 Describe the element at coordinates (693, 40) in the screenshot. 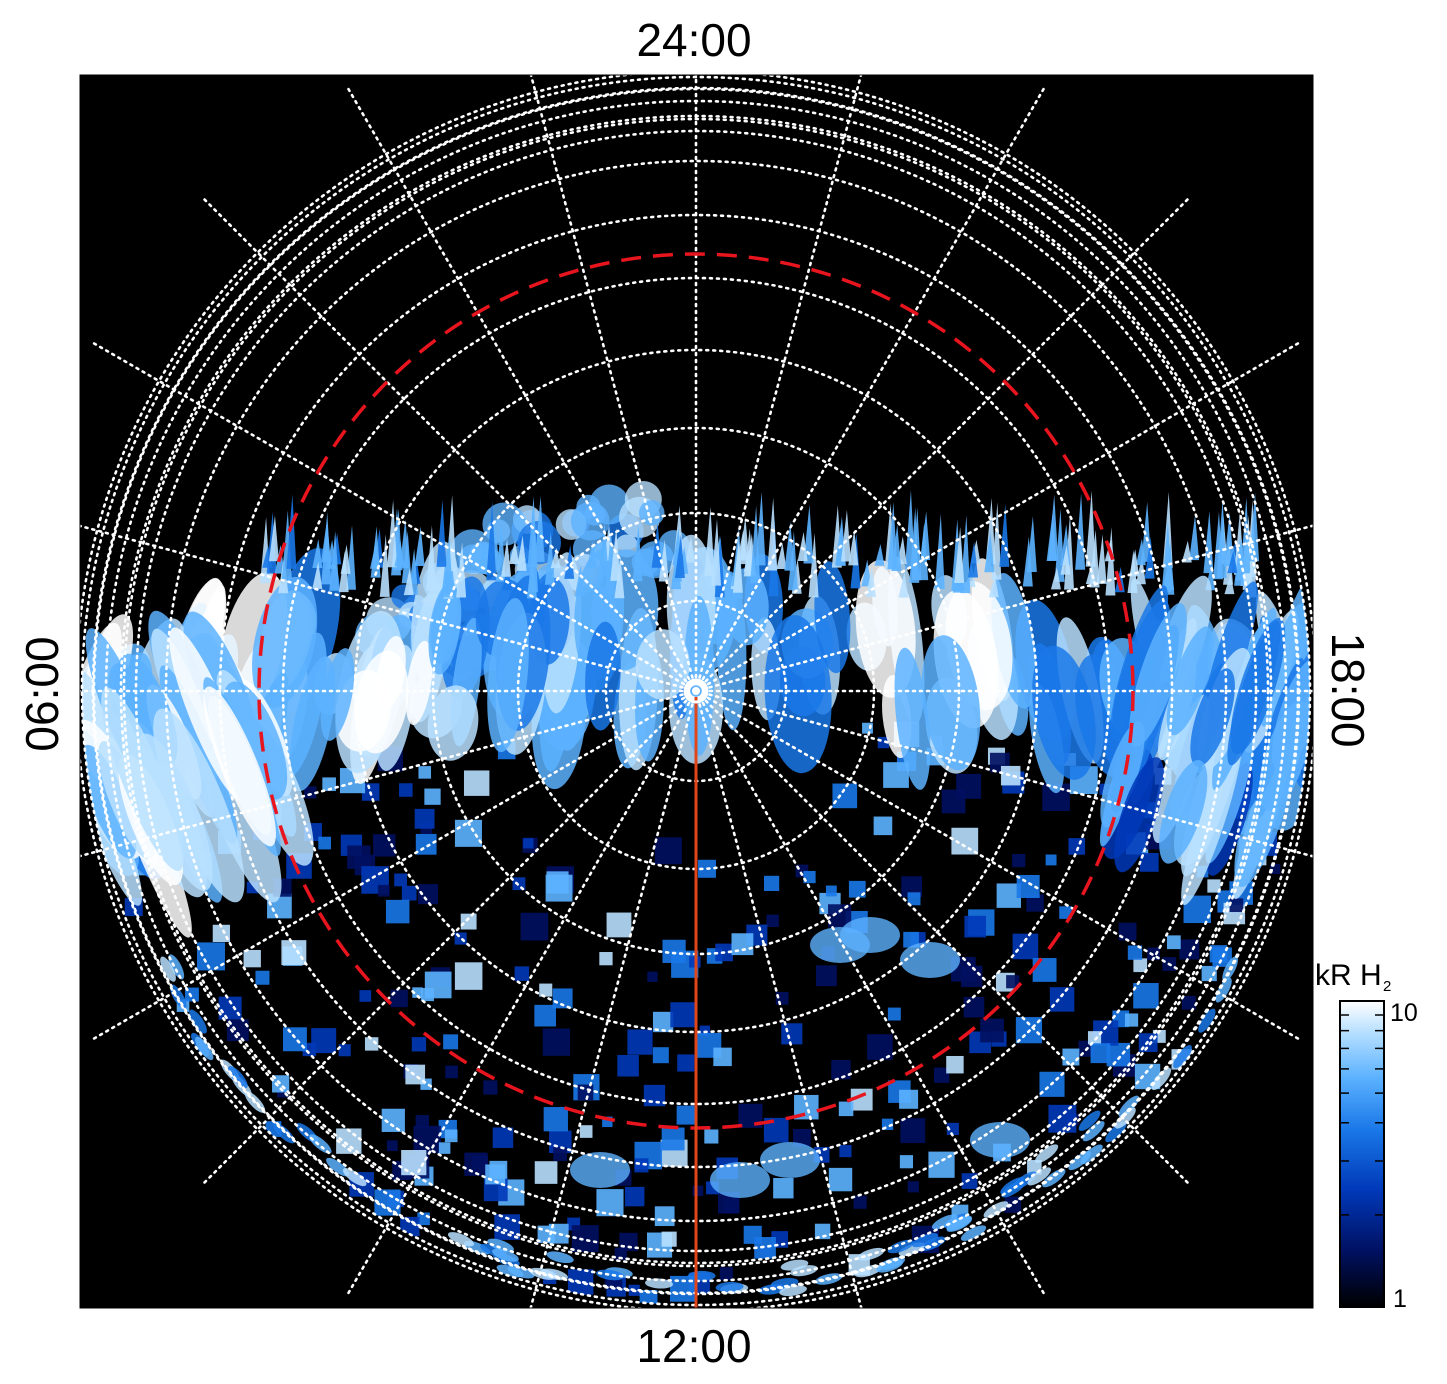

I see `local-time-label-top: 24:00` at that location.